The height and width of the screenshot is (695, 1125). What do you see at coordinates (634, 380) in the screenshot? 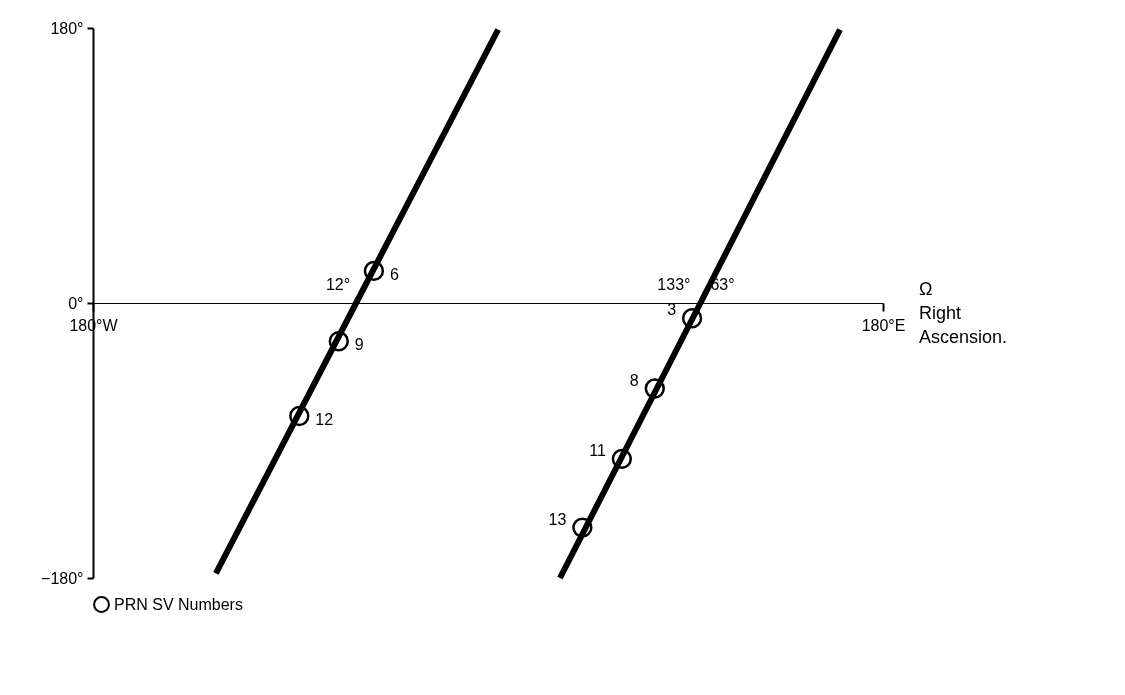
I see `annotation: 8` at bounding box center [634, 380].